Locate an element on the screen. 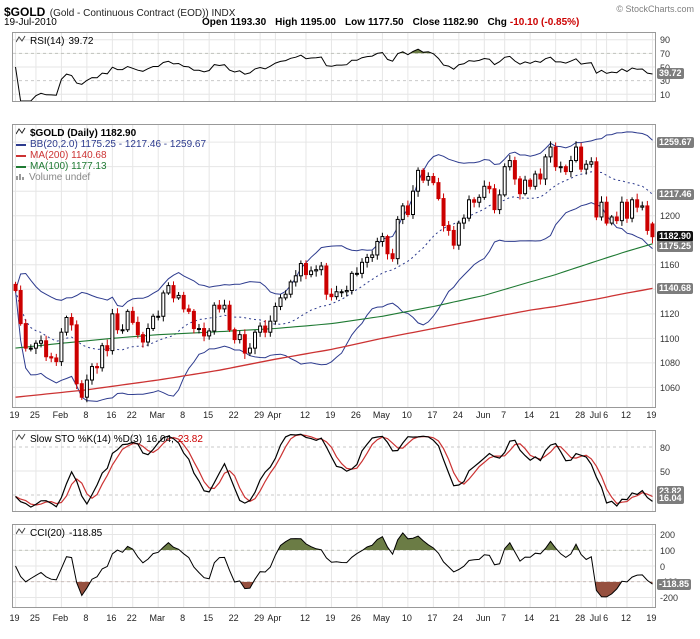 The image size is (700, 639). price-legend-ma100: MA(100) 1177.13 is located at coordinates (61, 166).